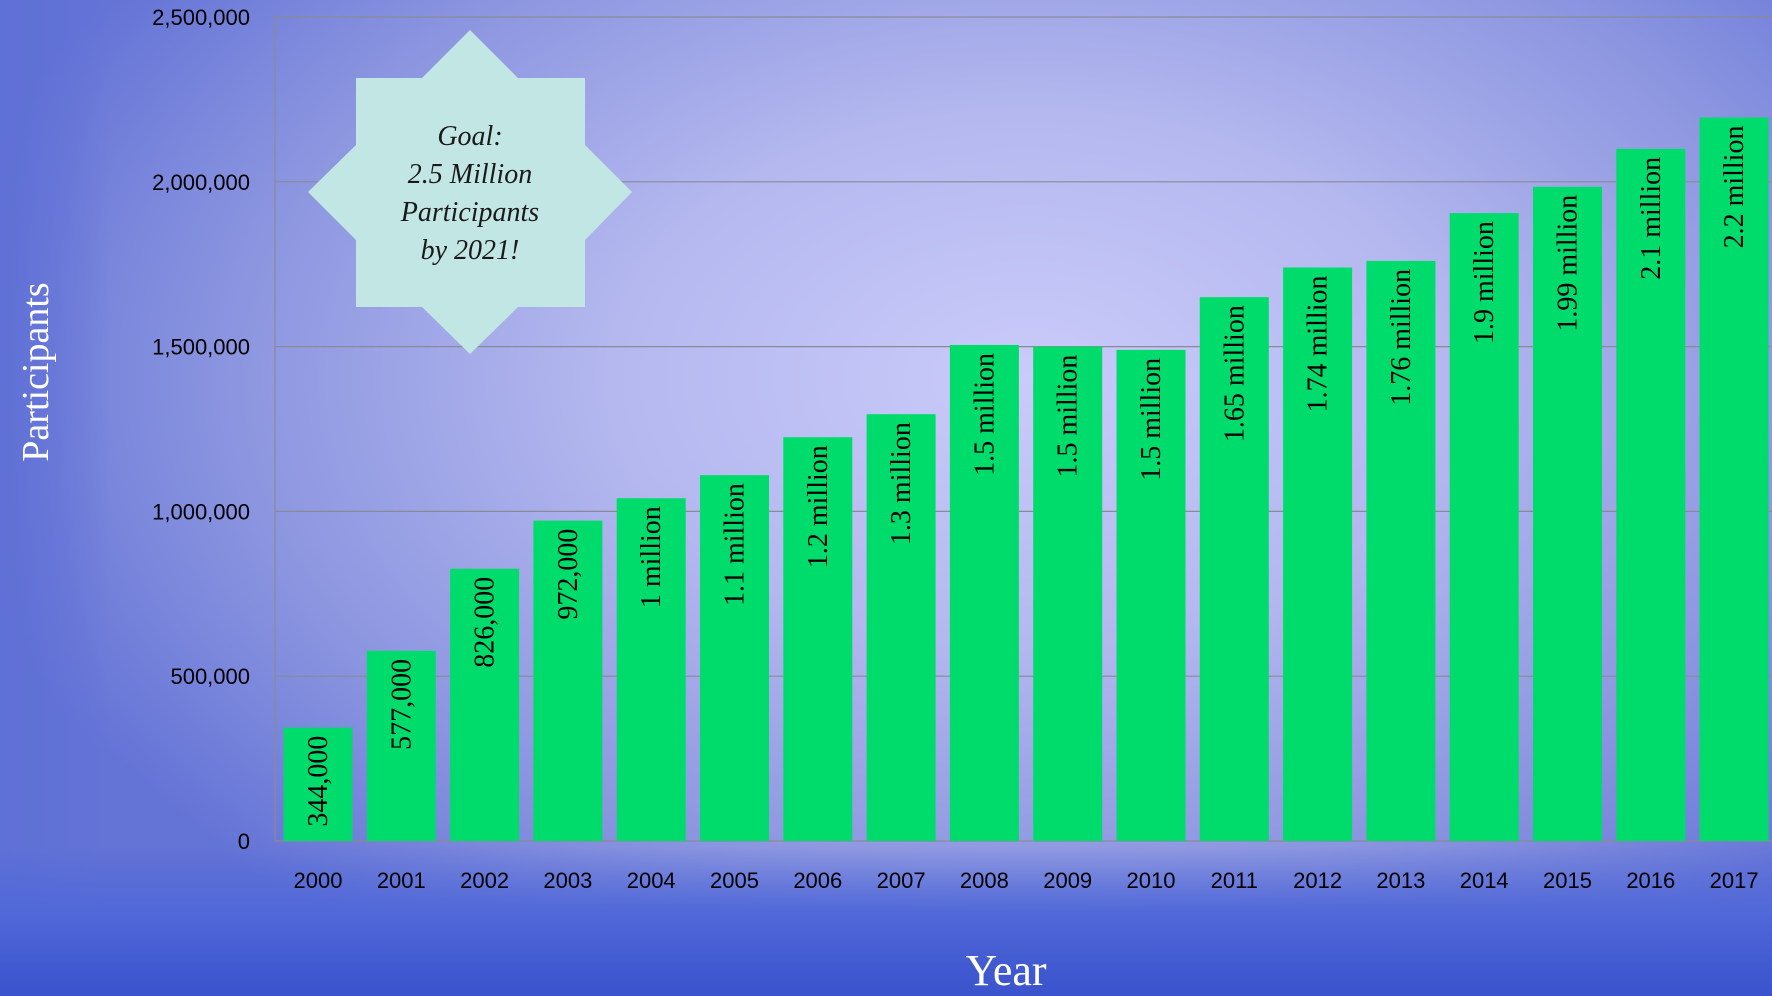  What do you see at coordinates (1005, 970) in the screenshot?
I see `x-axis-title: Year` at bounding box center [1005, 970].